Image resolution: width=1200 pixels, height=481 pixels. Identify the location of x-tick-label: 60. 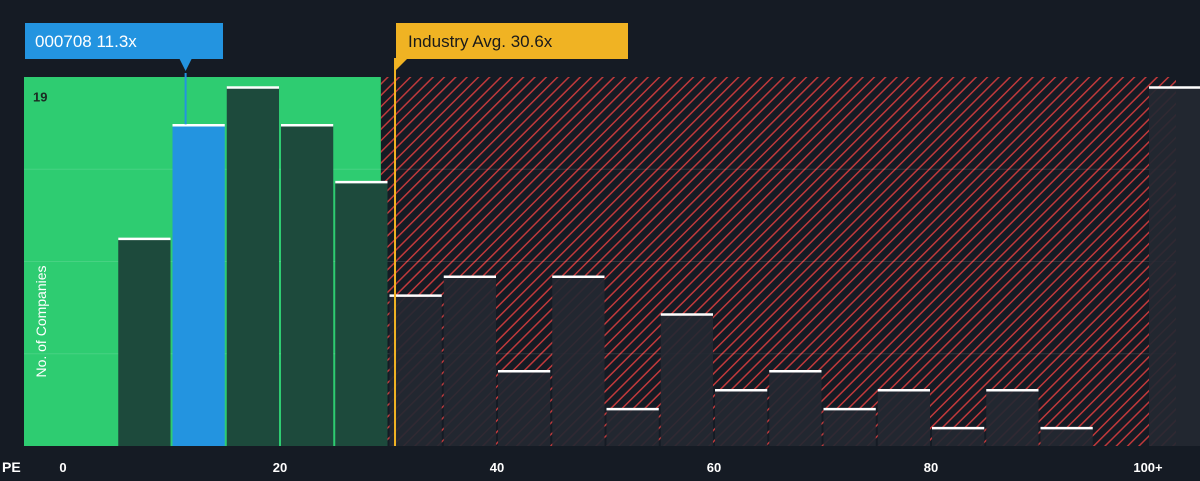
(714, 467).